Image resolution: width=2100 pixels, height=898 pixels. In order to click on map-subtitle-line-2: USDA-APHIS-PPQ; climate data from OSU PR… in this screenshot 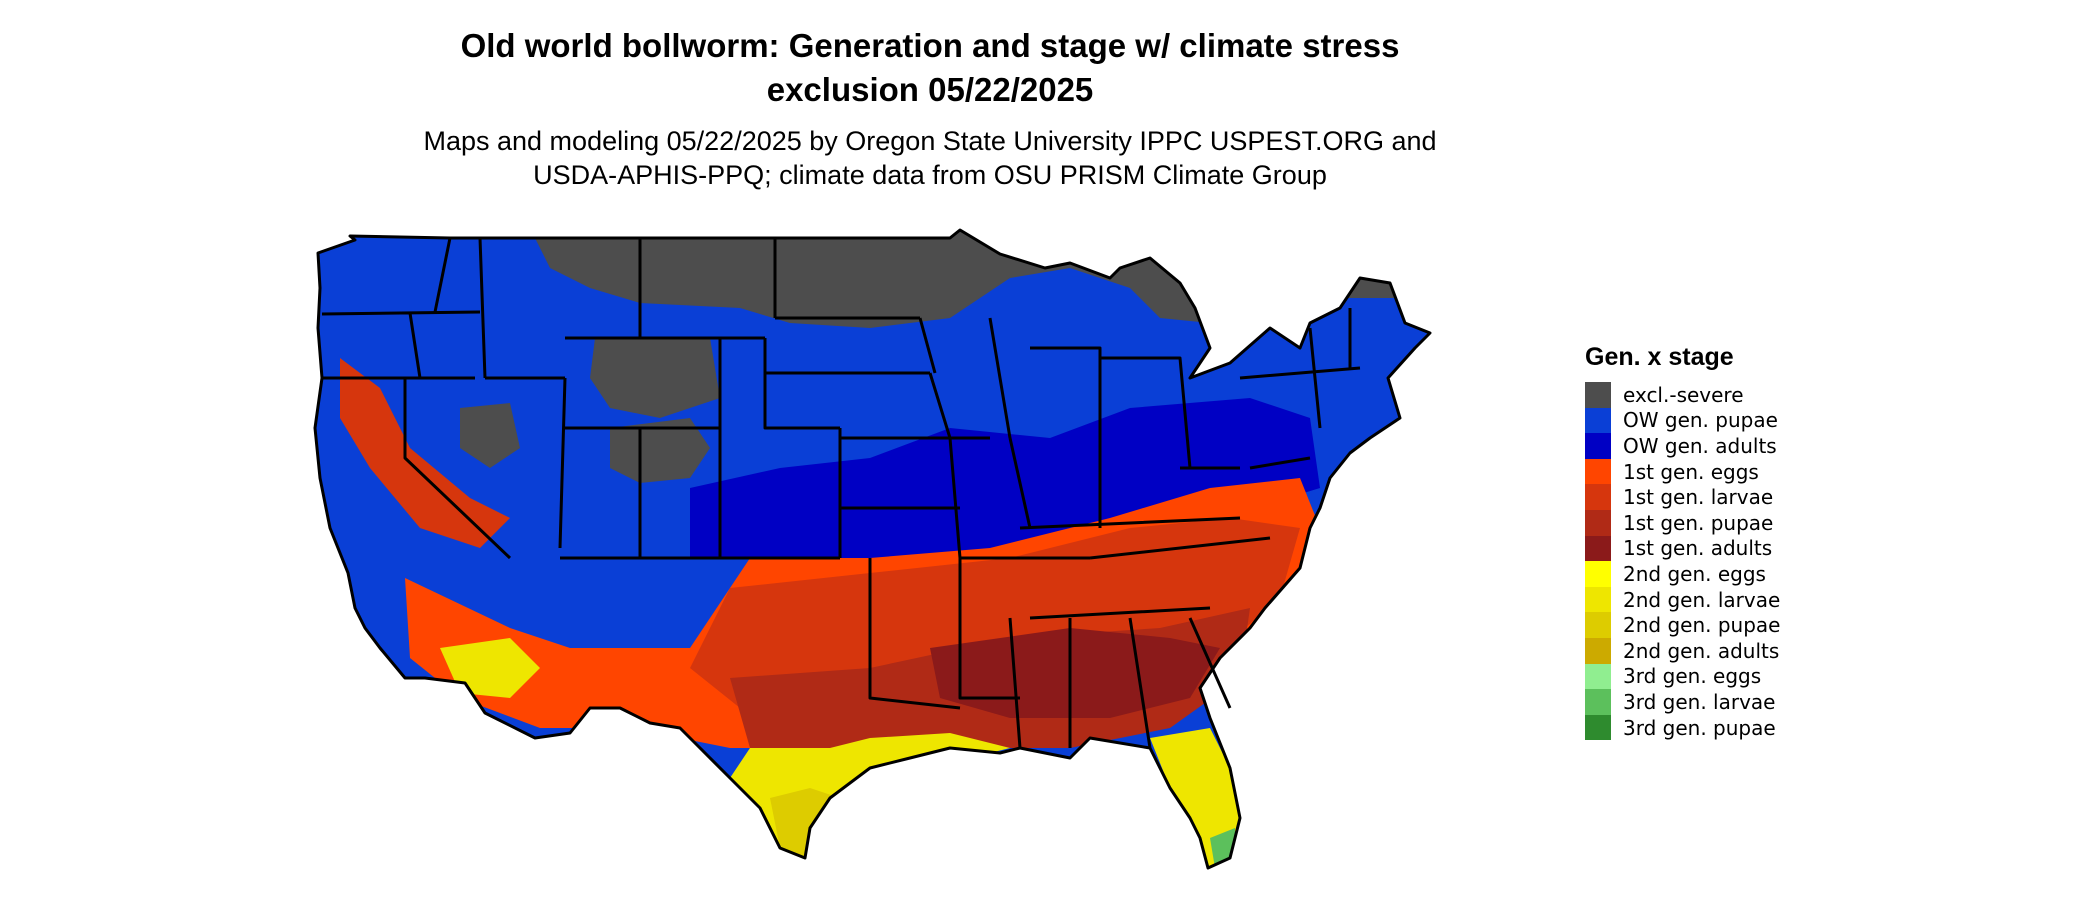, I will do `click(930, 175)`.